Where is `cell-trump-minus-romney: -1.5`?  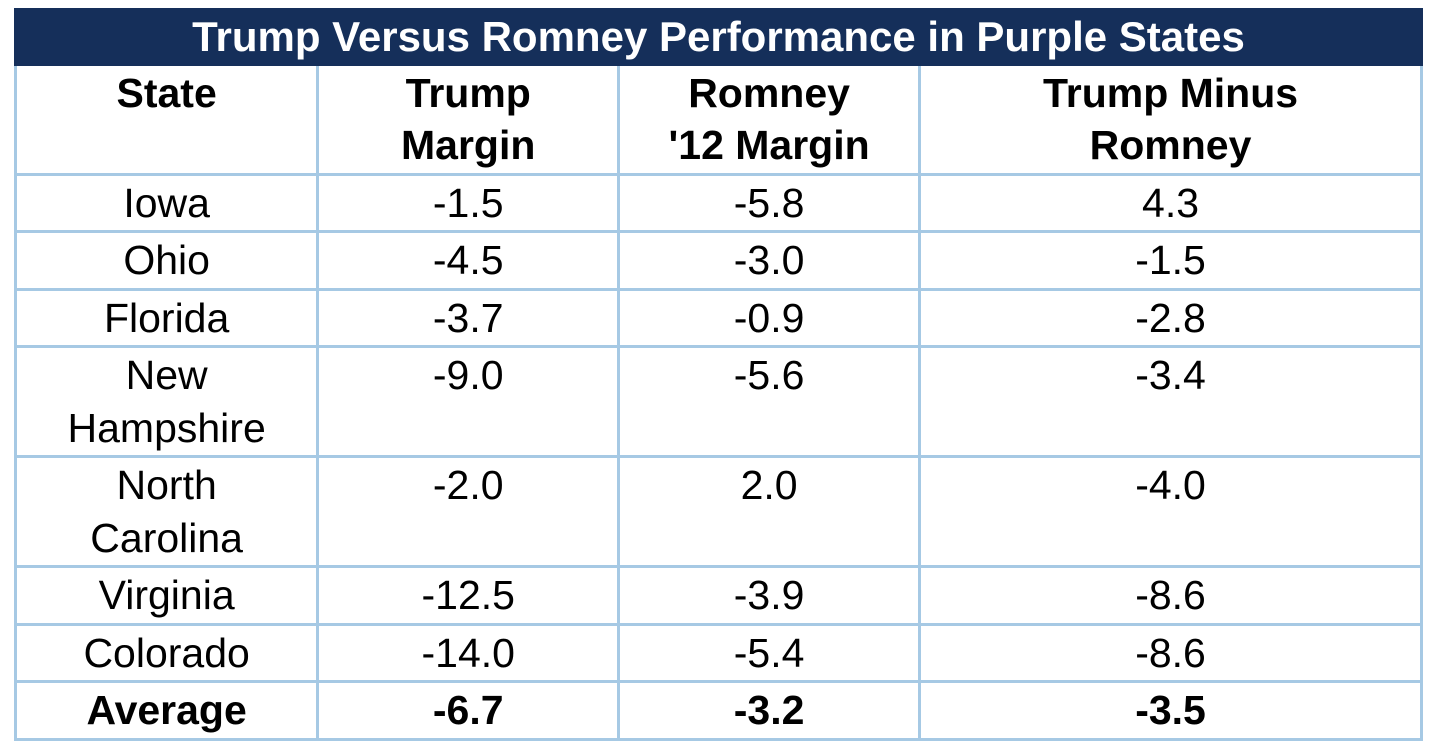 cell-trump-minus-romney: -1.5 is located at coordinates (1170, 260).